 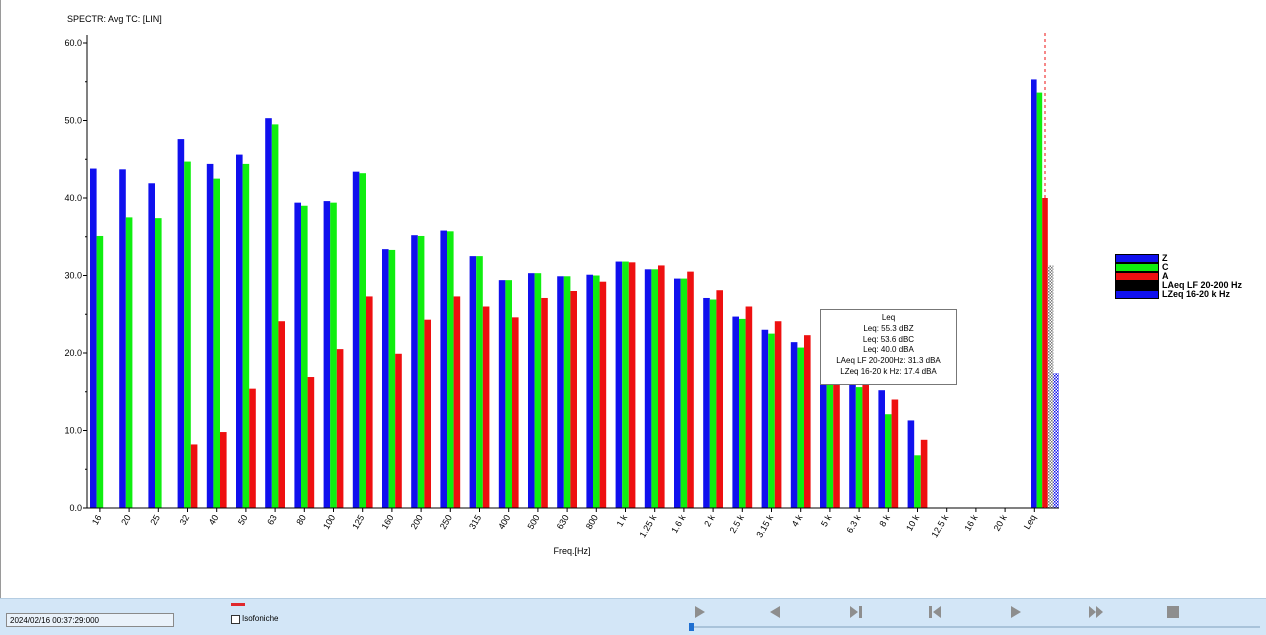 What do you see at coordinates (90, 620) in the screenshot?
I see `datetime-field: 2024/02/16 00:37:29:000` at bounding box center [90, 620].